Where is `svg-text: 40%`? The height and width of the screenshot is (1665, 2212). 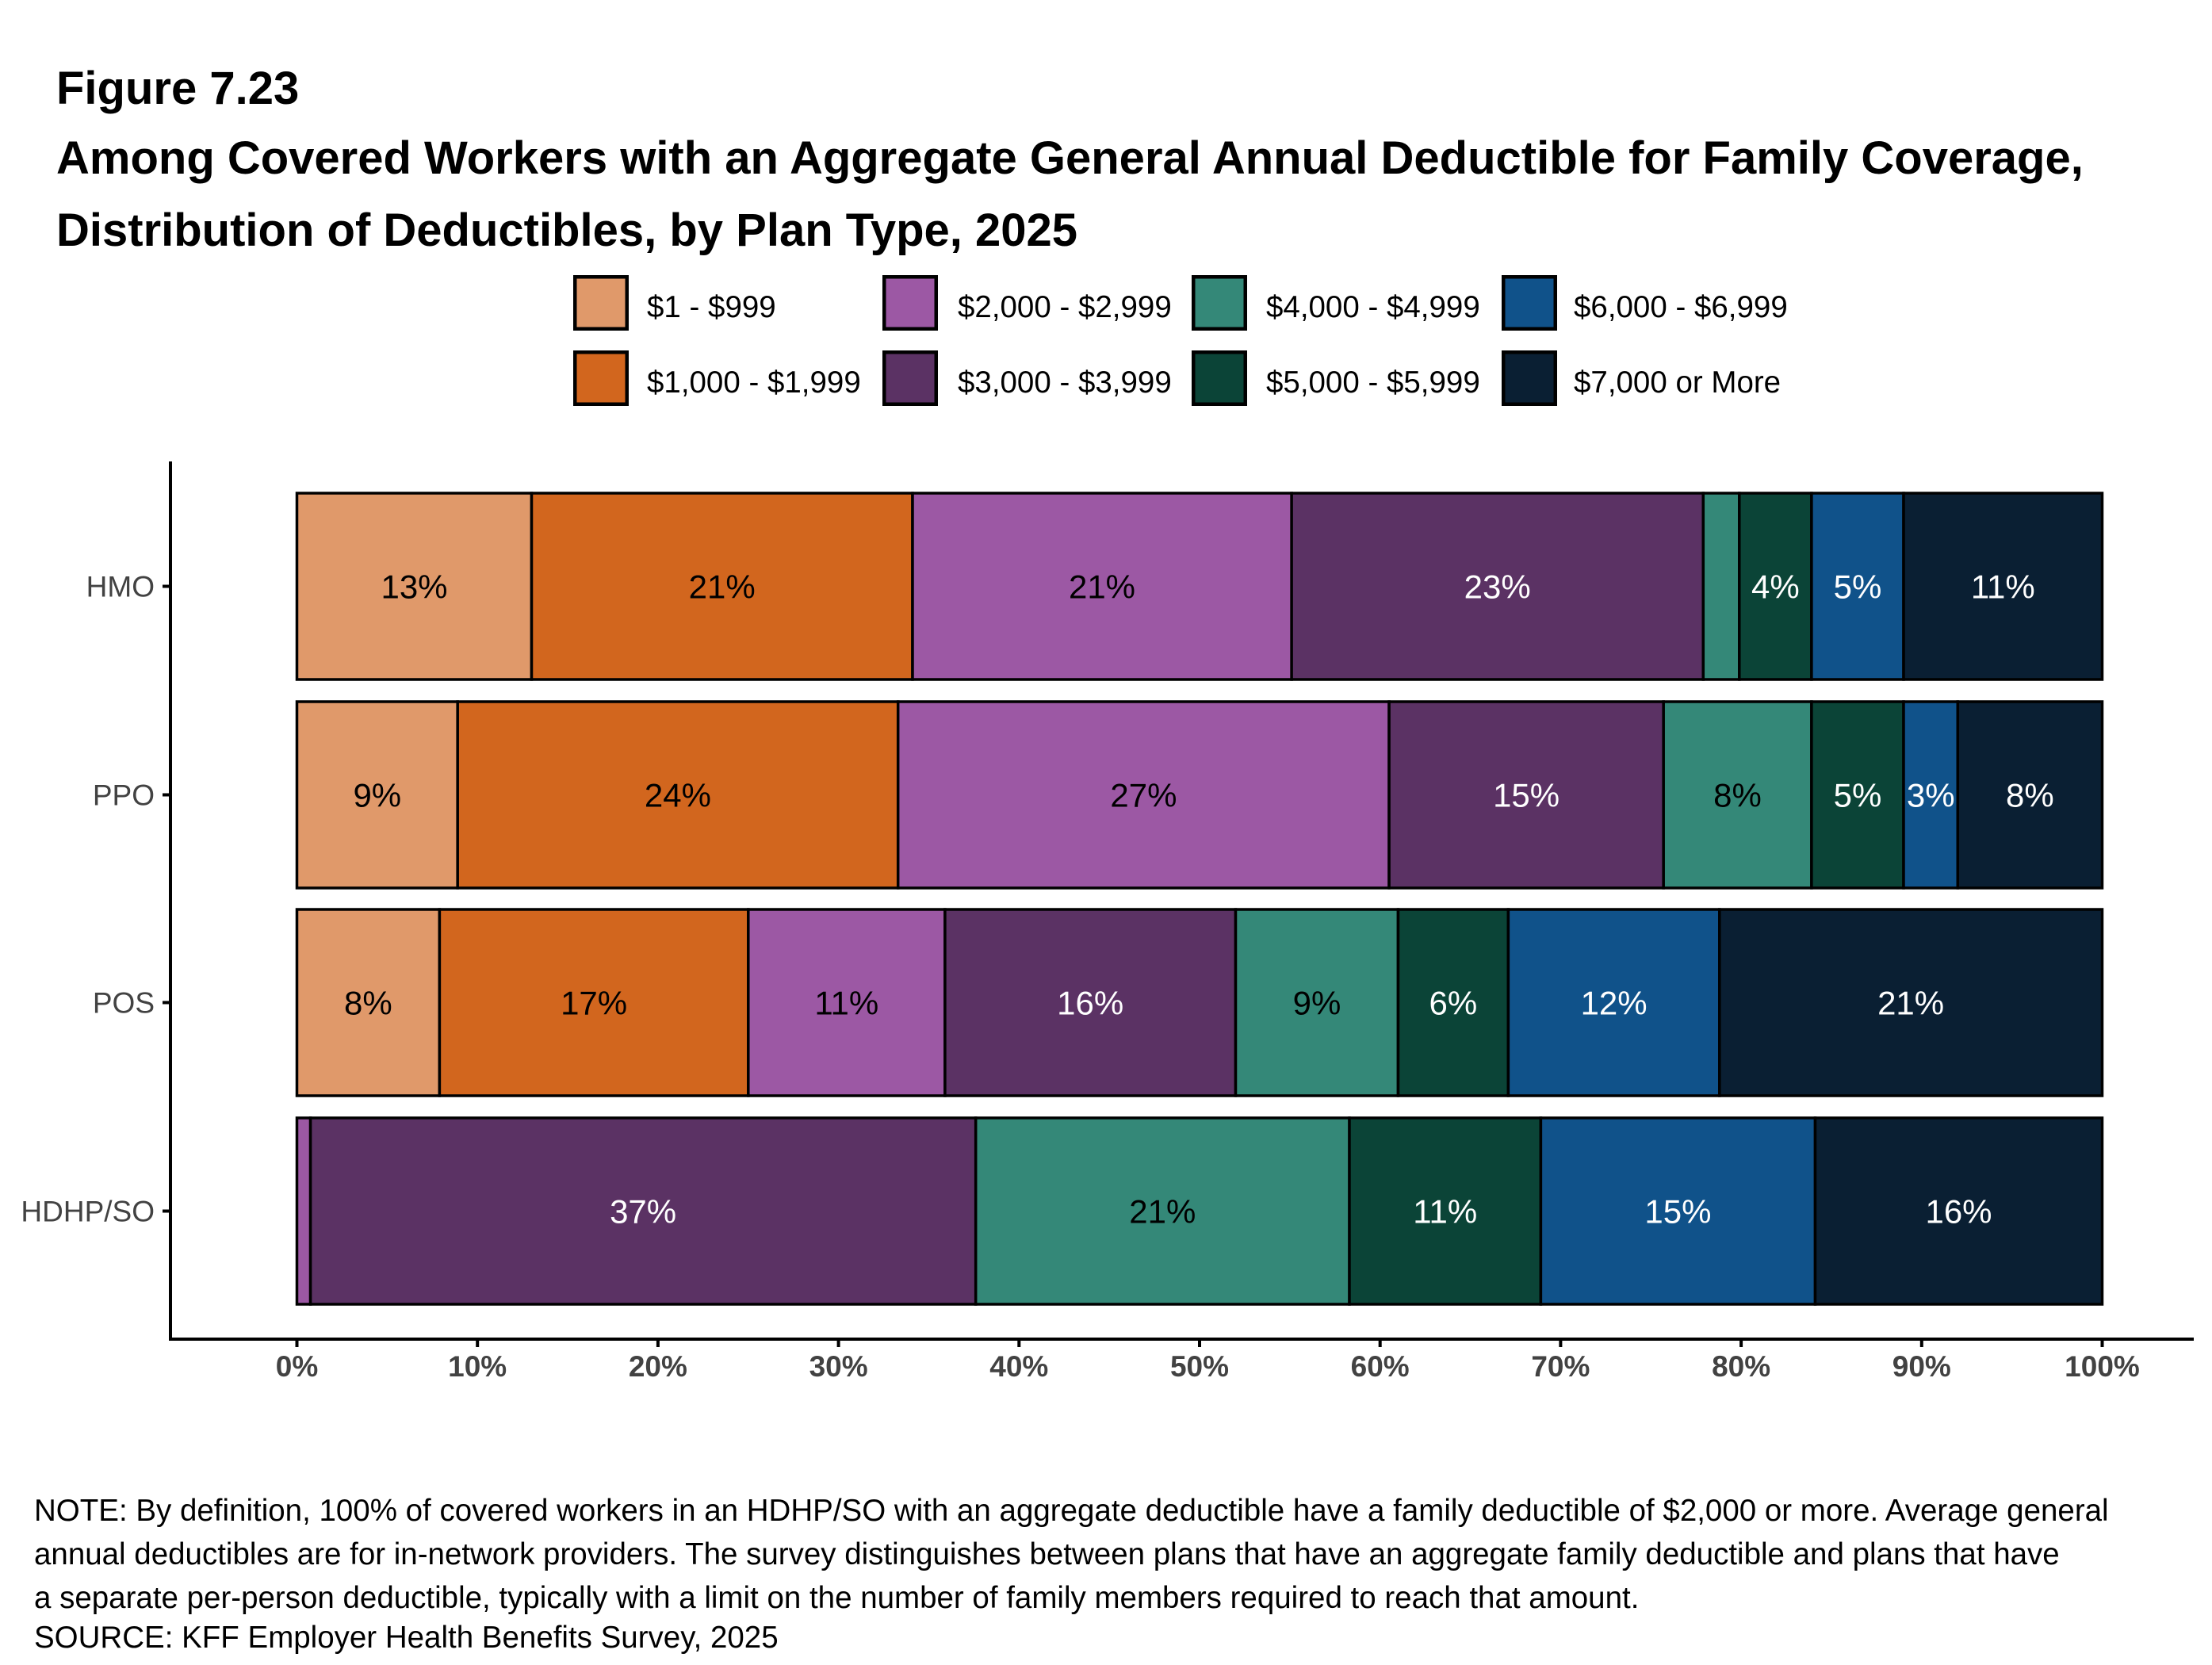
svg-text: 40% is located at coordinates (1019, 1366).